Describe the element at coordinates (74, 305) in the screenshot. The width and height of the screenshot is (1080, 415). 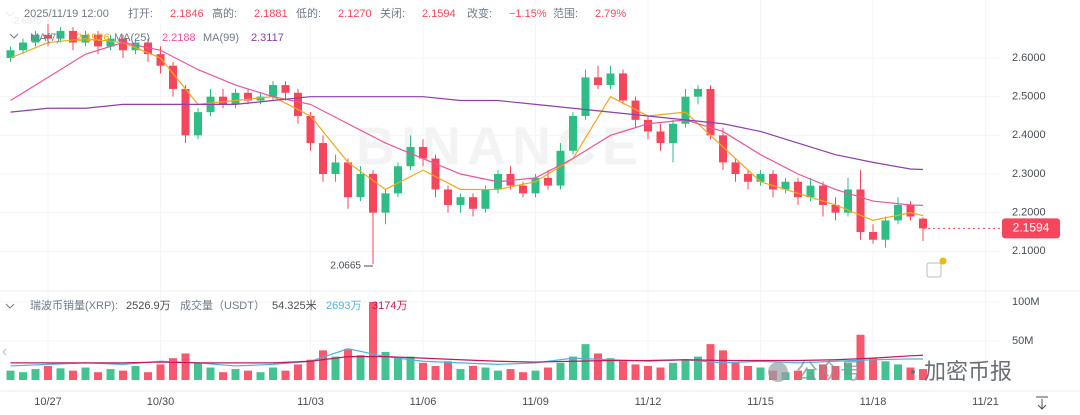
I see `volume-label: 瑞波币销量(XRP):` at that location.